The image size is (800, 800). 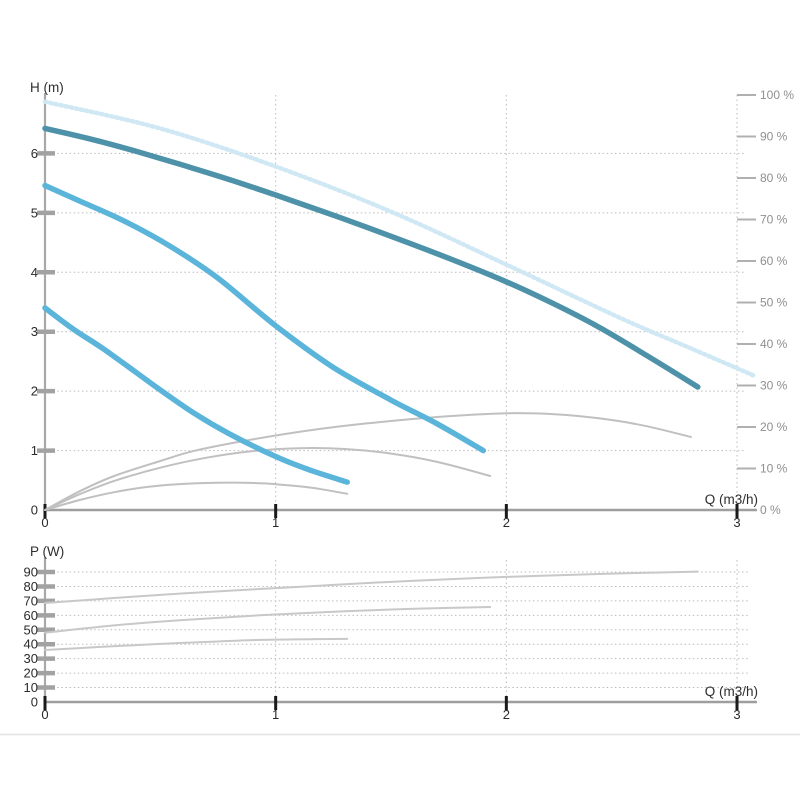 What do you see at coordinates (731, 499) in the screenshot?
I see `head-x-axis-title: Q (m3/h)` at bounding box center [731, 499].